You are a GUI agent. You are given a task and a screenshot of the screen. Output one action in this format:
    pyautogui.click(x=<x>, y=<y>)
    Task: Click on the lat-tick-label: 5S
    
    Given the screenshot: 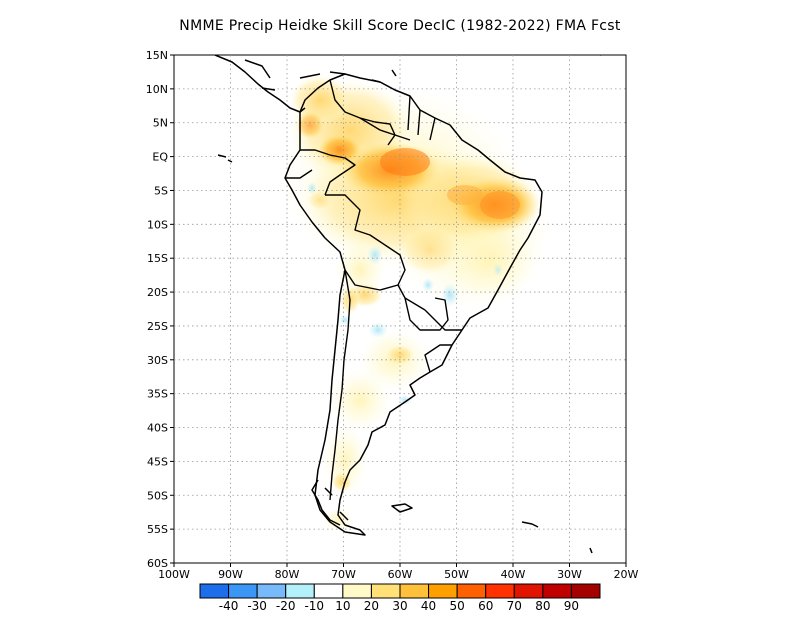 What is the action you would take?
    pyautogui.click(x=161, y=190)
    